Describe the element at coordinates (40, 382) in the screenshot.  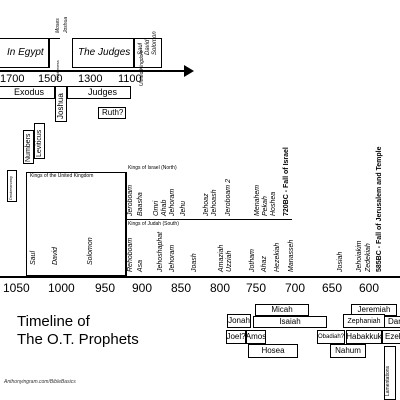
I see `credit-text: Anthonyingram.com/BibleBasics` at that location.